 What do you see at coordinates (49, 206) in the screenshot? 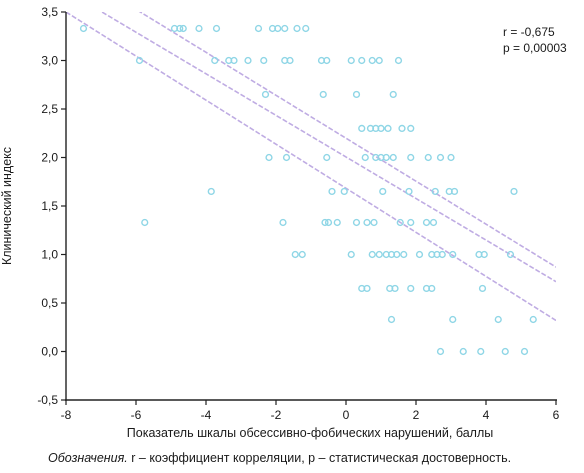
I see `y-tick-label: 1,5` at bounding box center [49, 206].